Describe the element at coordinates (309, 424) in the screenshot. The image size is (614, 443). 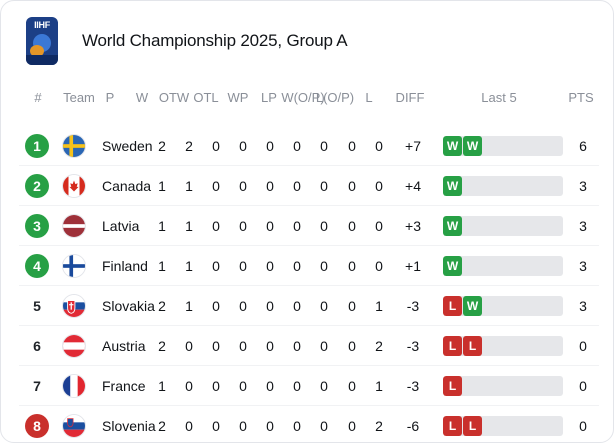
I see `table-row: 8 Slovenia 2 0 0 0 0 0 0 0 2 -6 0 L L` at that location.